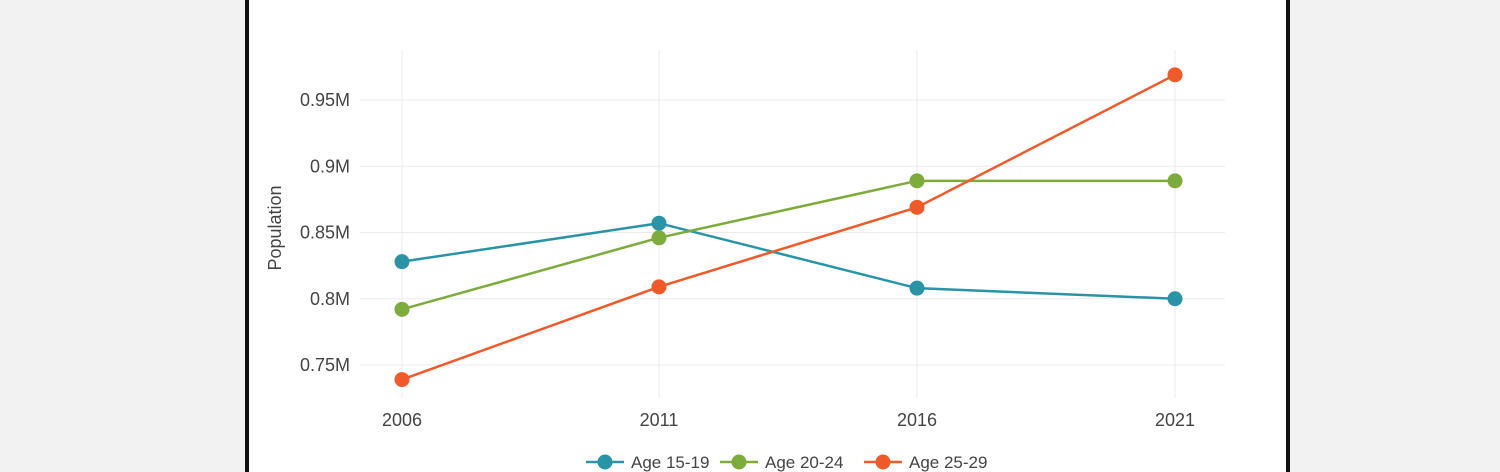  I want to click on y-tick-label: 0.85M, so click(325, 233).